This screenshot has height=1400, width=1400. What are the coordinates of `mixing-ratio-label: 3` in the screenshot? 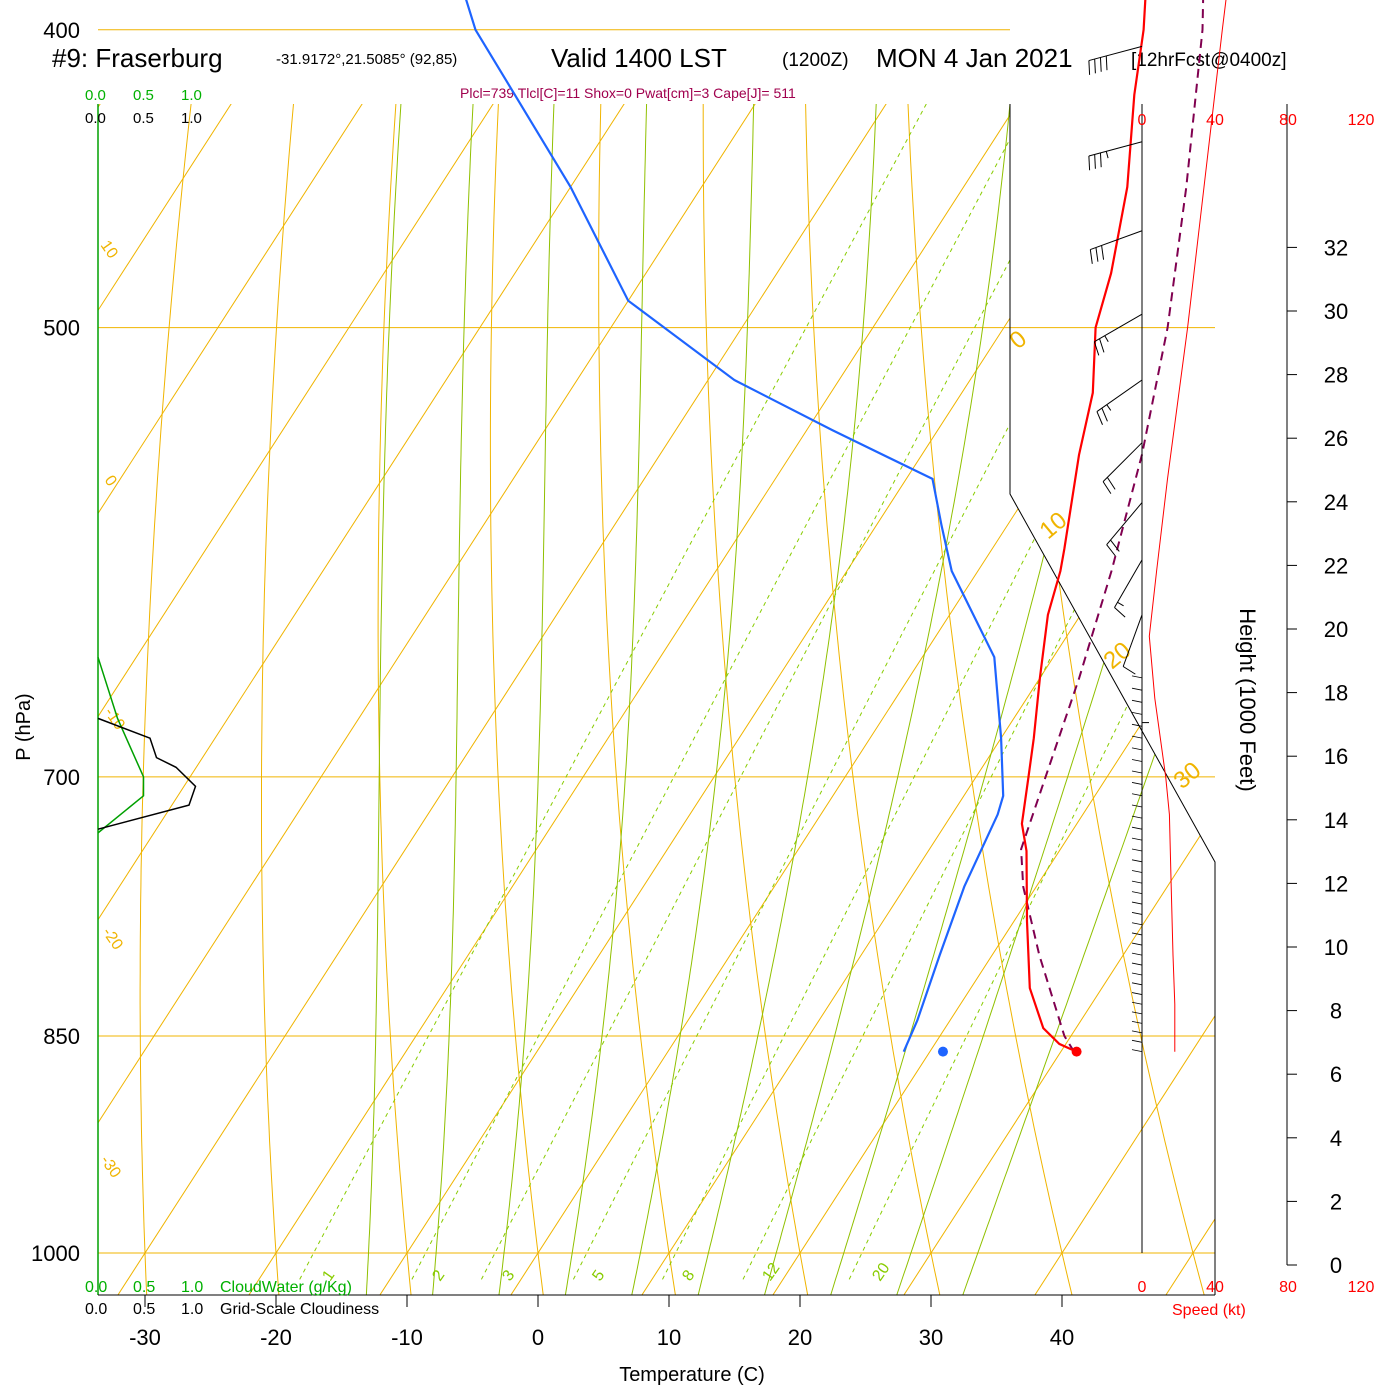 It's located at (508, 1275).